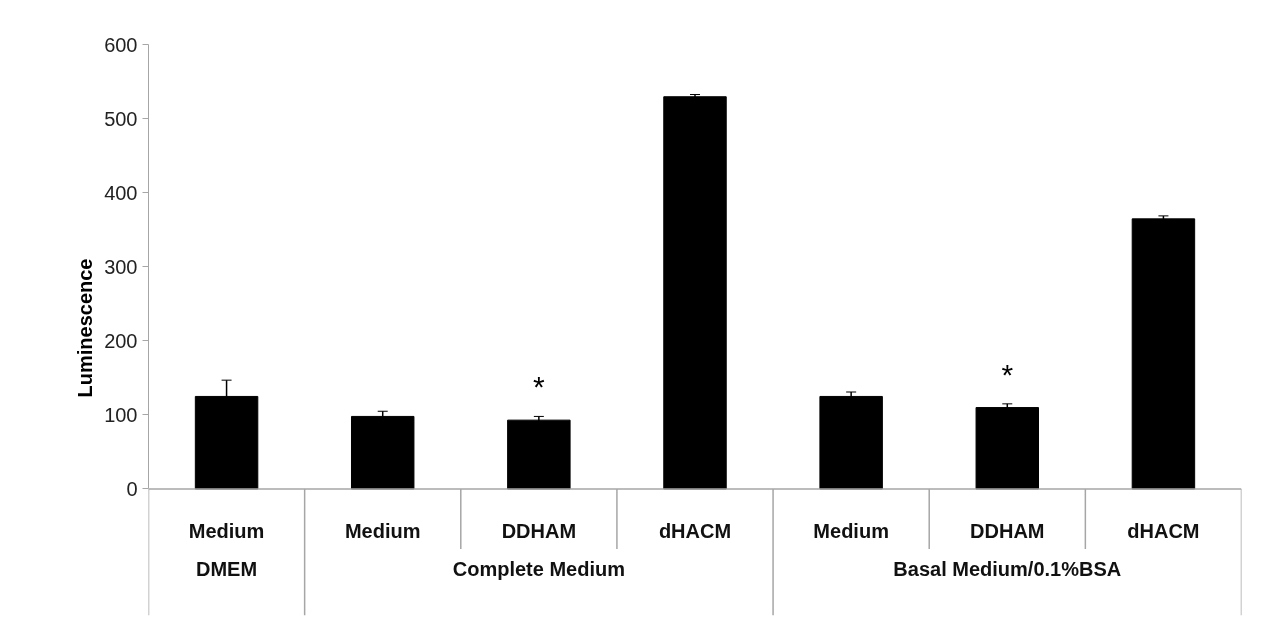 This screenshot has height=633, width=1269. What do you see at coordinates (1007, 568) in the screenshot?
I see `text: Basal Medium/0.1%BSA` at bounding box center [1007, 568].